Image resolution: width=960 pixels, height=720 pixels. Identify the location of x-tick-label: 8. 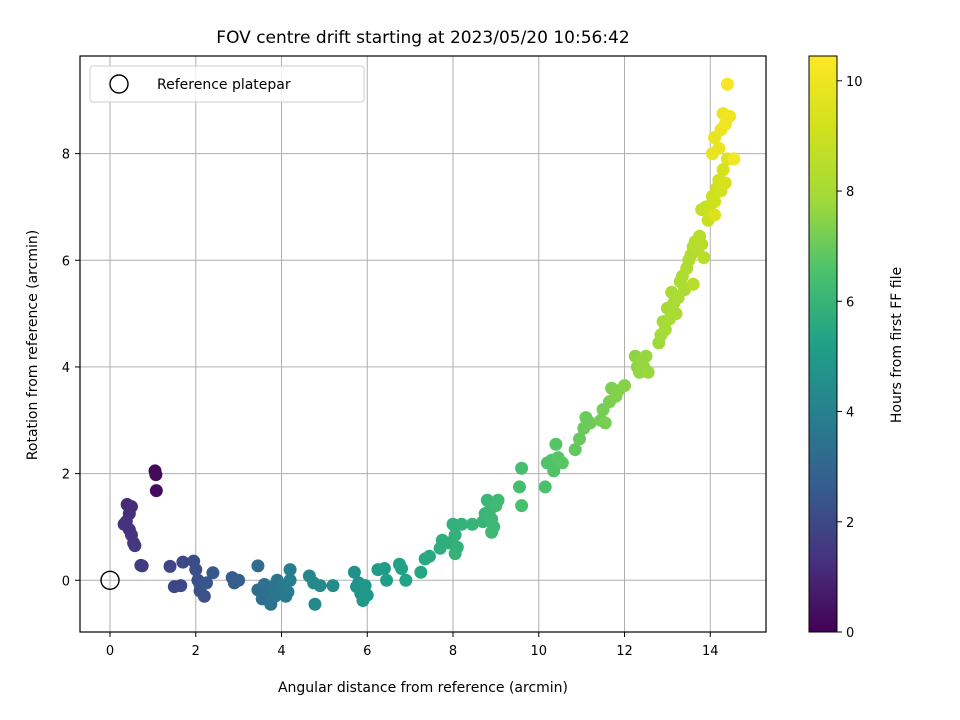
(453, 651).